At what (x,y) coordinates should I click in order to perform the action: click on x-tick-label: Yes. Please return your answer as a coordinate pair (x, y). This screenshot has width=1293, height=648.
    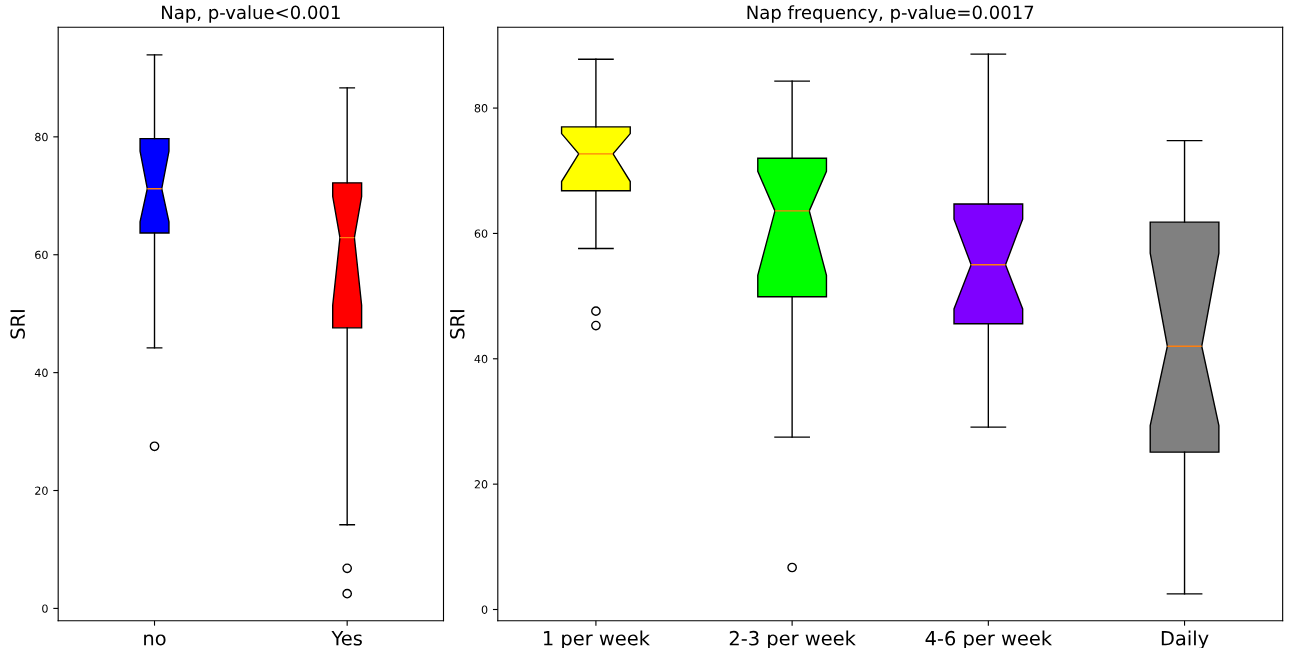
    Looking at the image, I should click on (346, 638).